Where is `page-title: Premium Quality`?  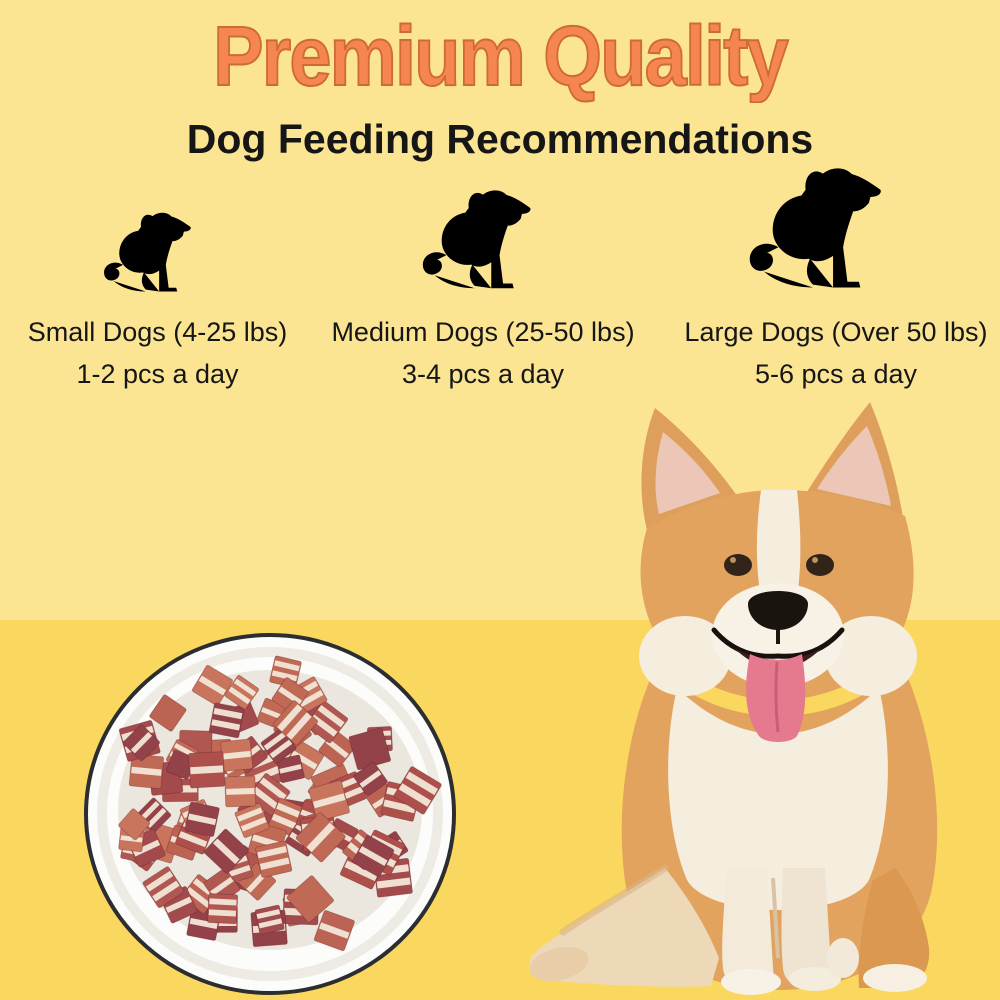 page-title: Premium Quality is located at coordinates (500, 56).